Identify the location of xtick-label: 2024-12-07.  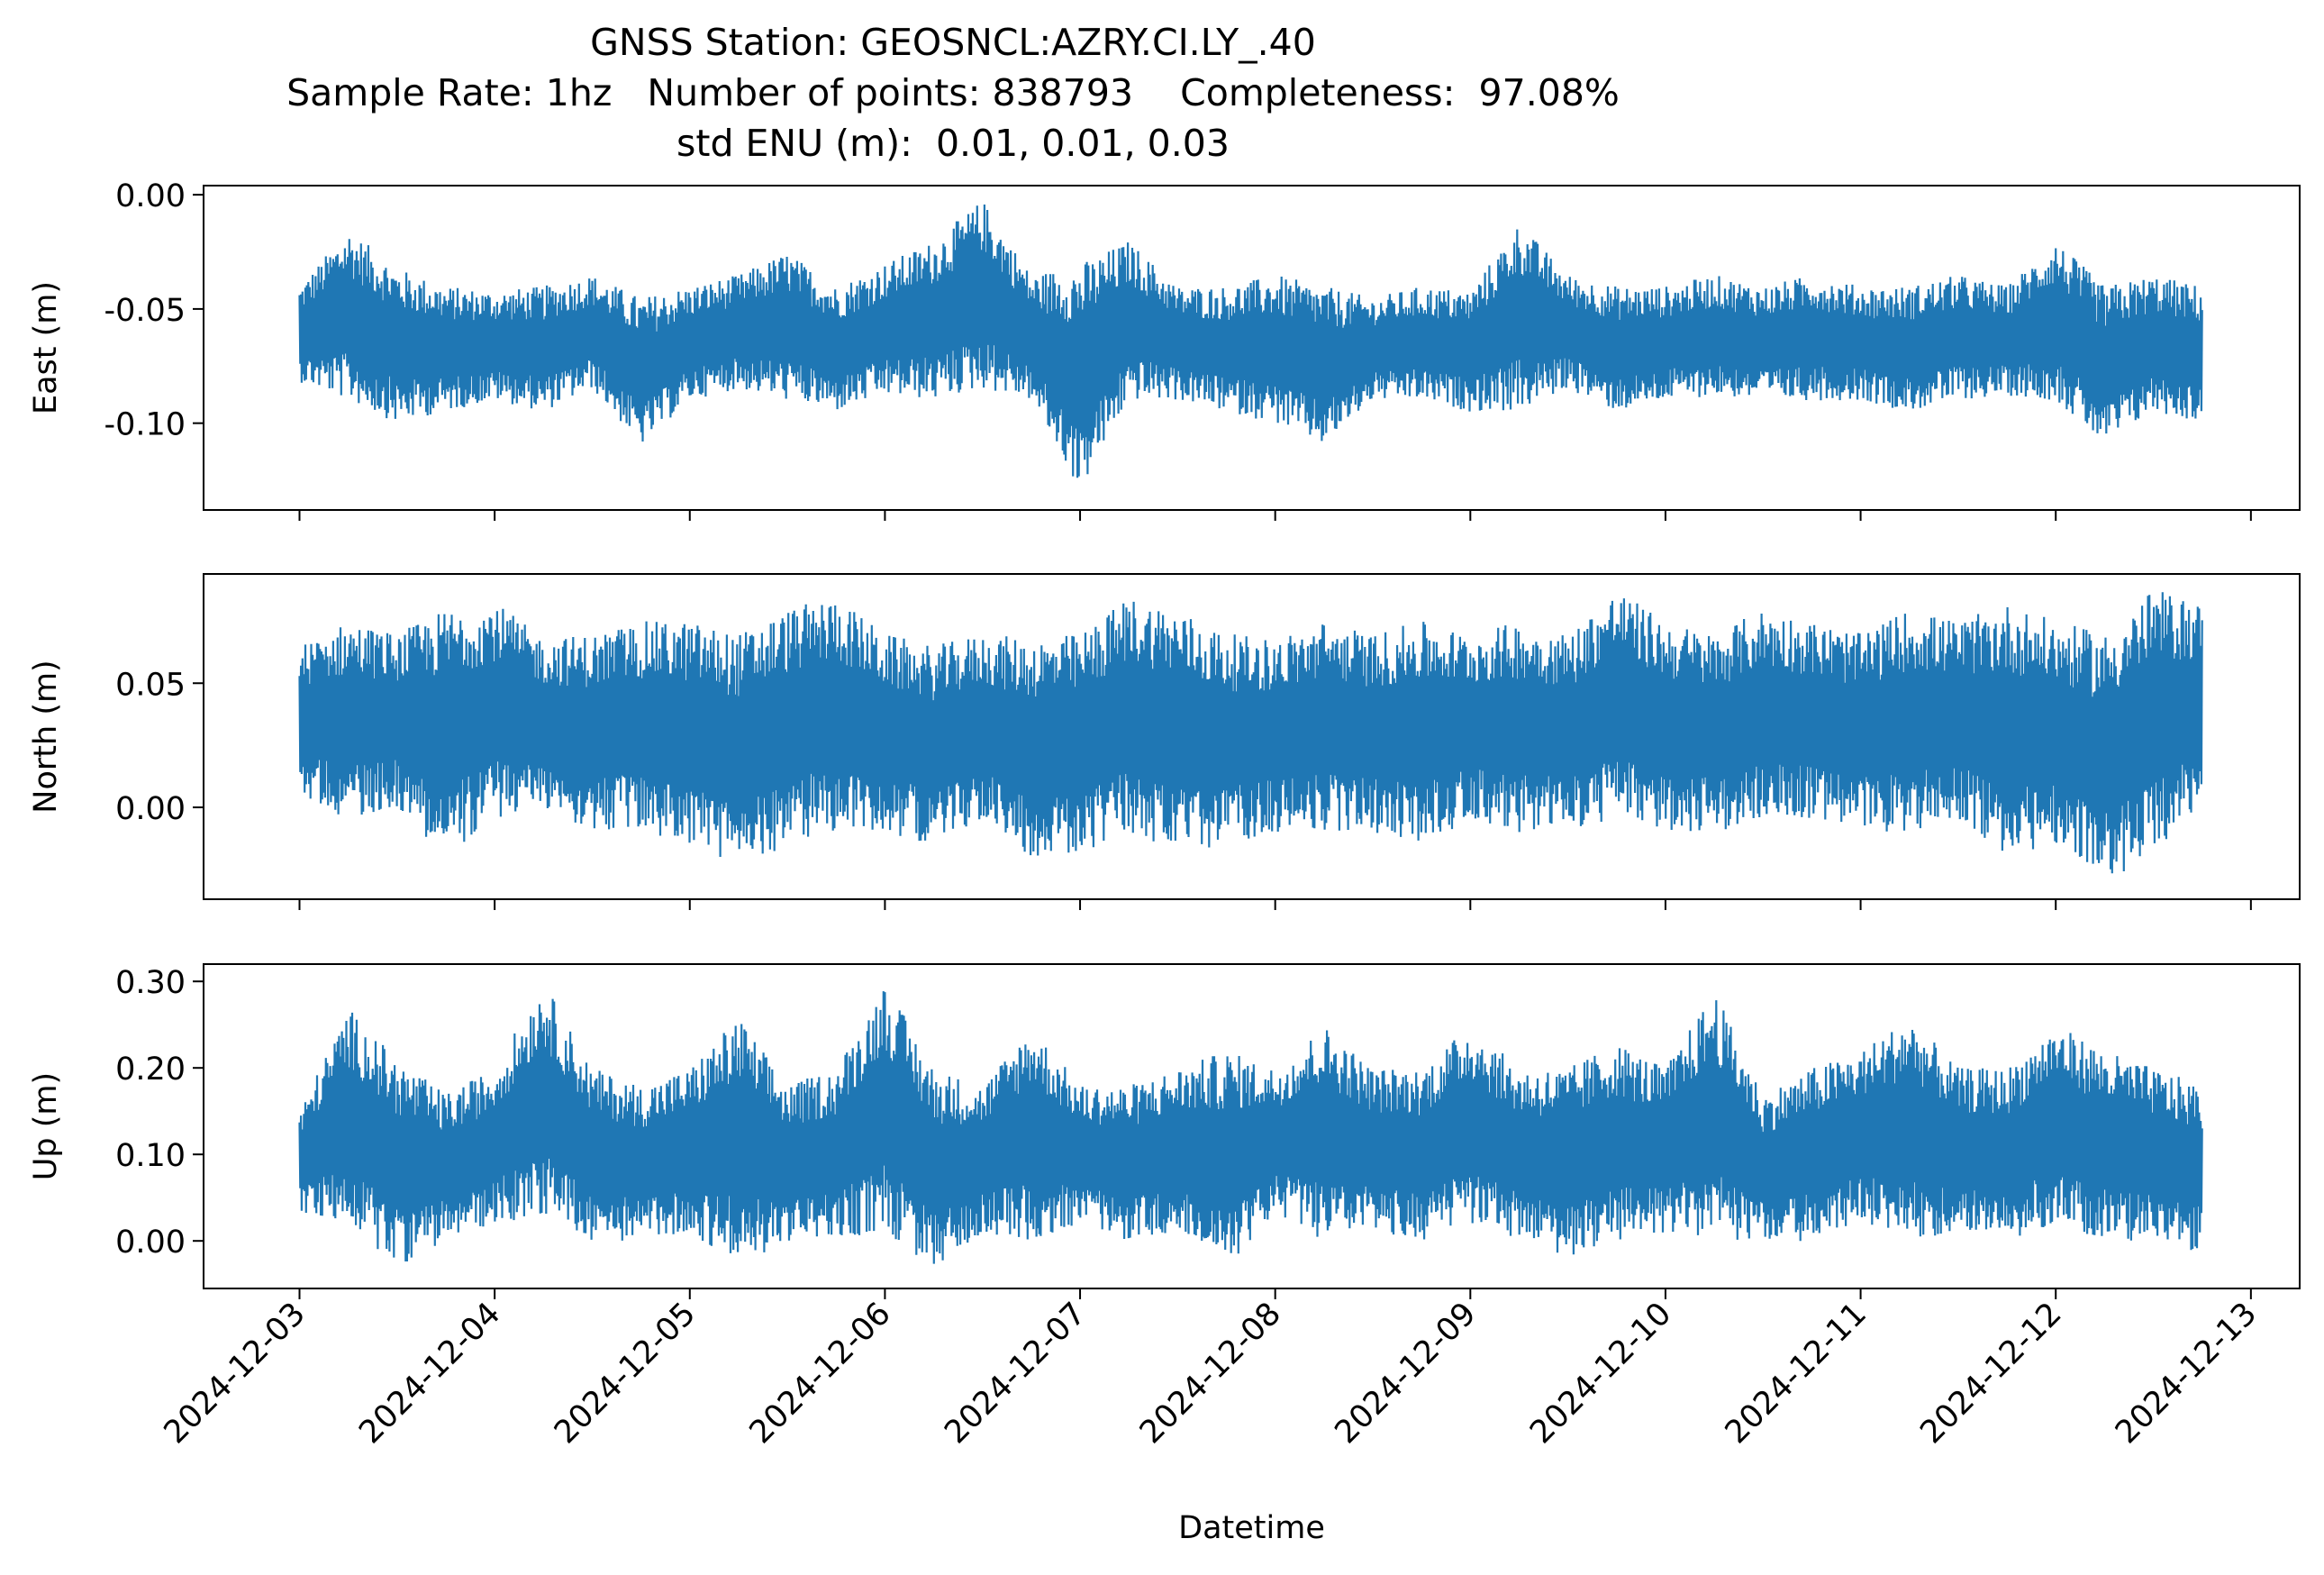
(1016, 1373).